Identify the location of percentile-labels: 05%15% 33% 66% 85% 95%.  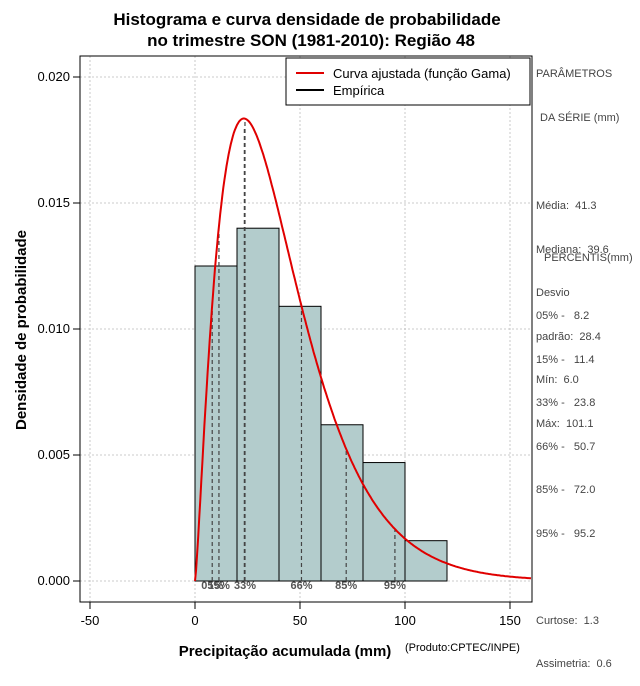
(303, 586).